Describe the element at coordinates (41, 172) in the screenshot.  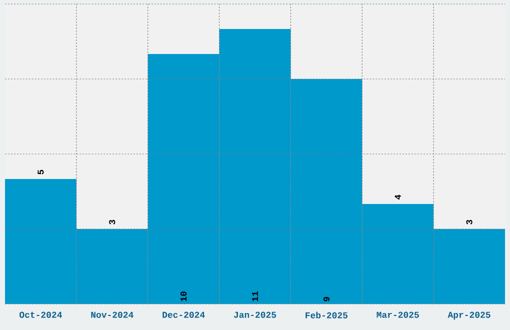
I see `data-label: 5` at that location.